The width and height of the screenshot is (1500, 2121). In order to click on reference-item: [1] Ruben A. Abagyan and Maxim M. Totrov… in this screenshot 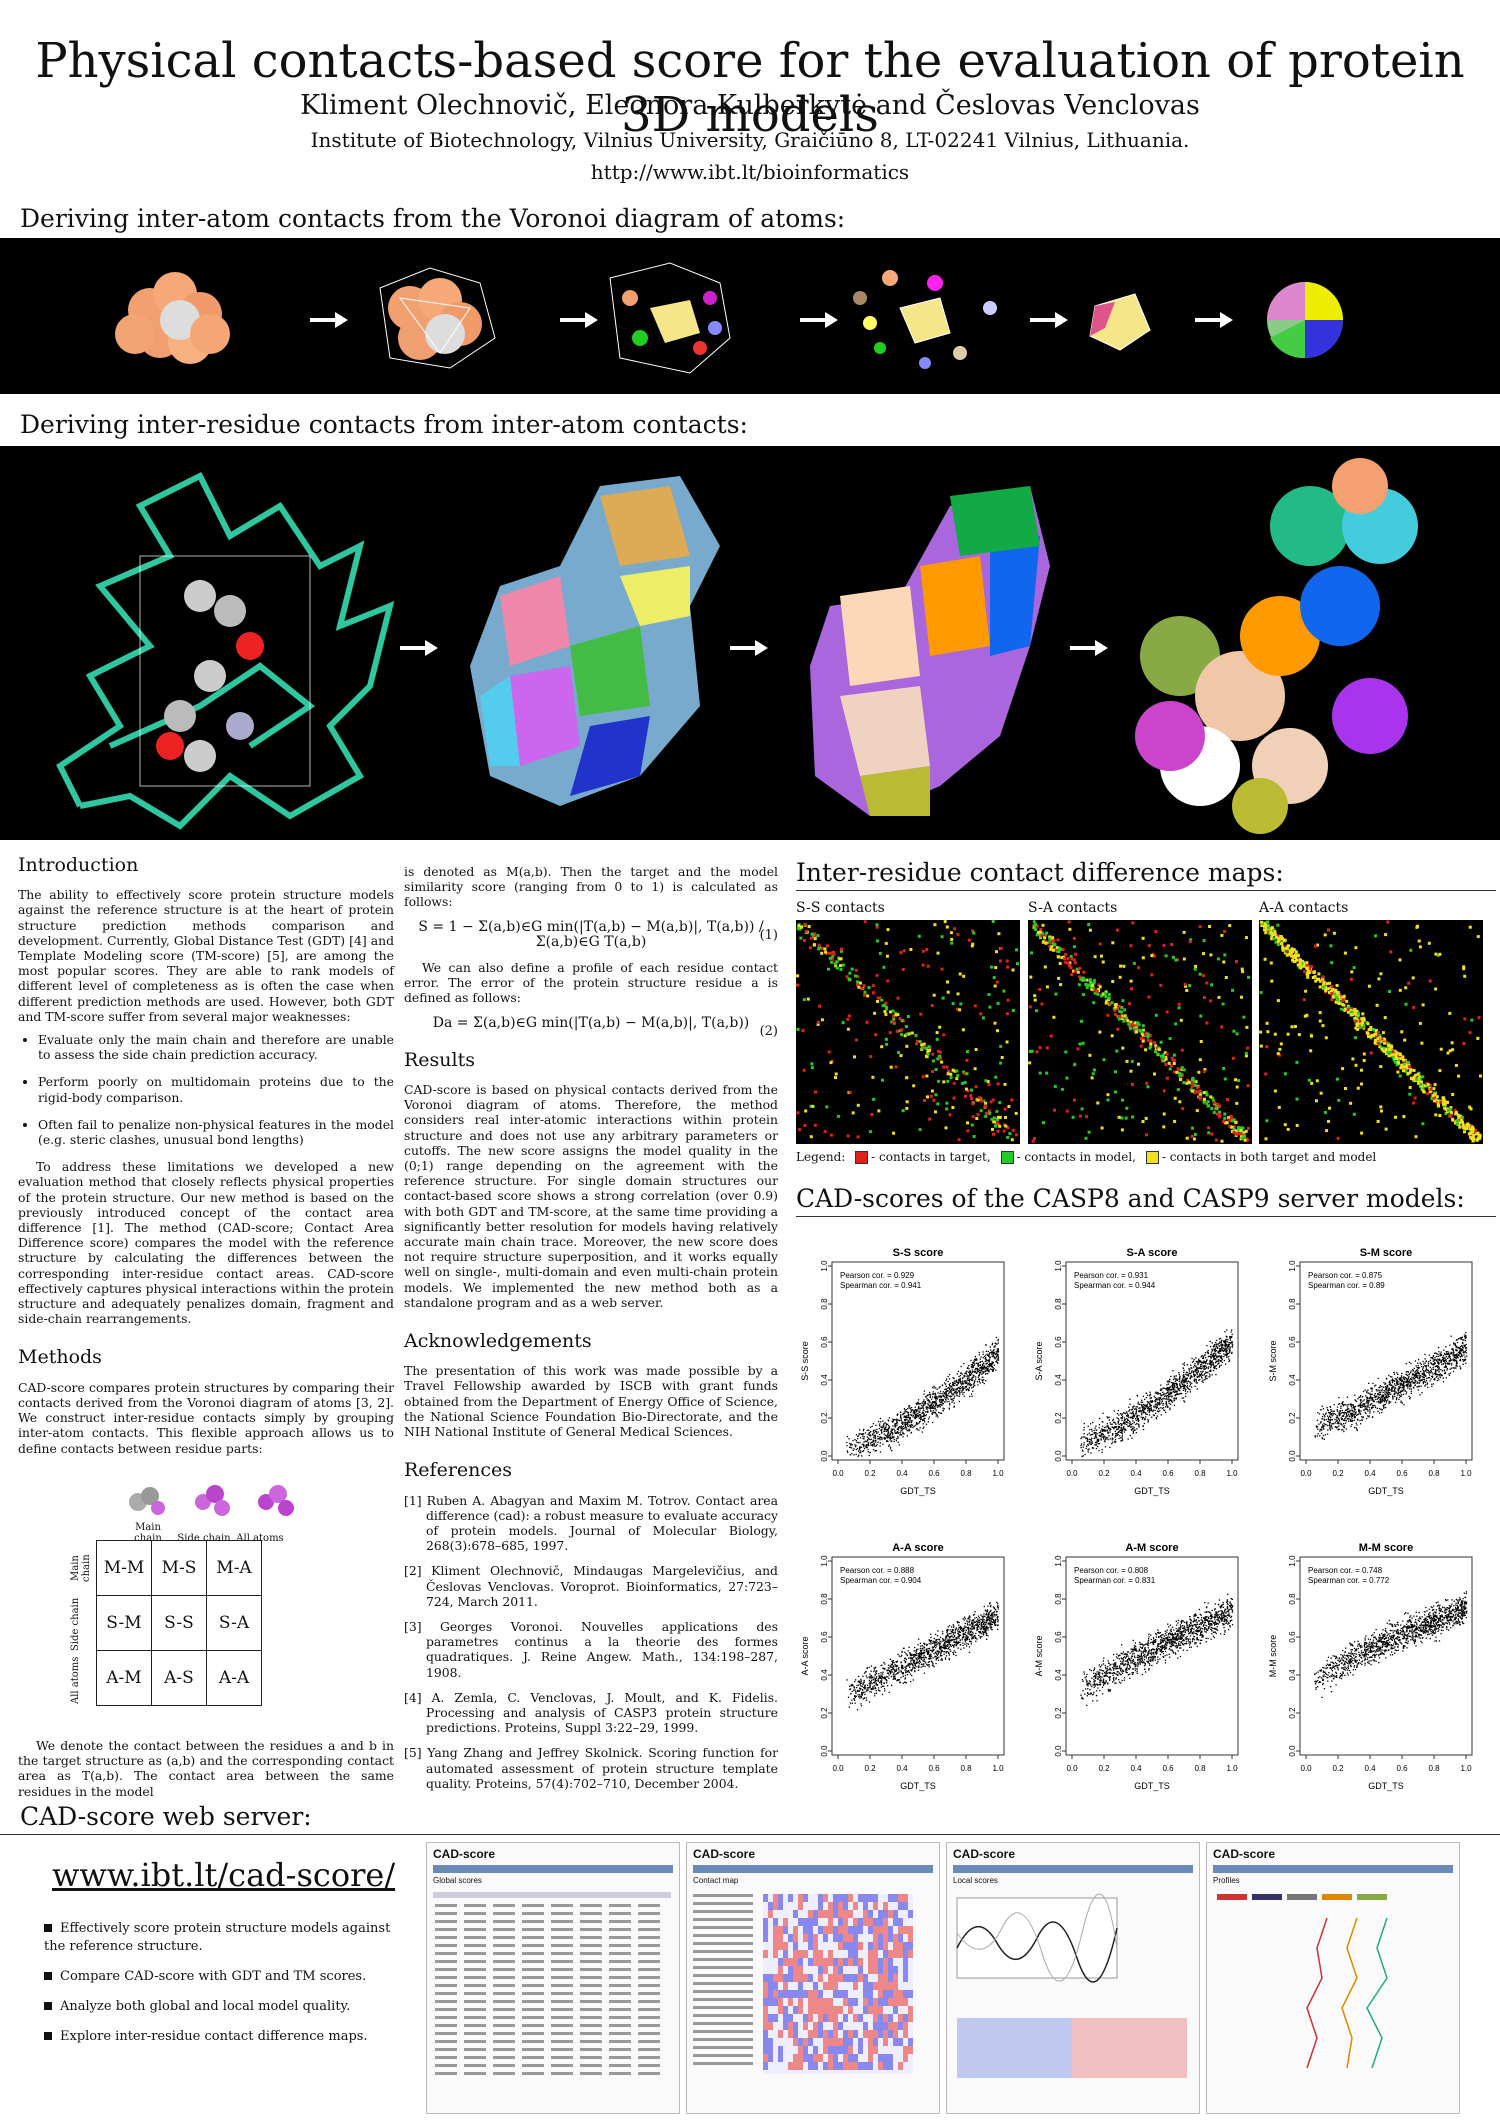, I will do `click(591, 1523)`.